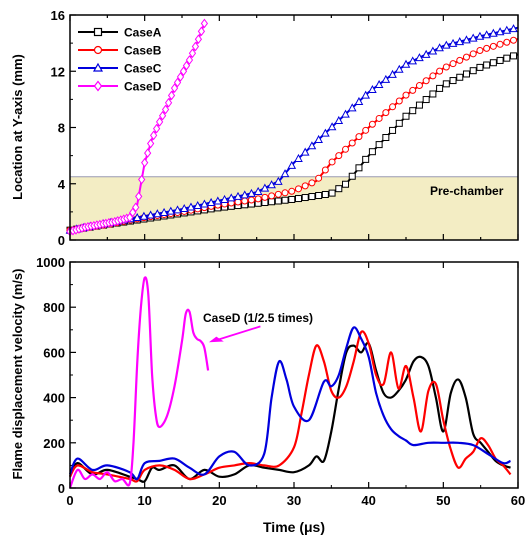  What do you see at coordinates (69, 500) in the screenshot?
I see `bottom-x-tick-label: 0` at bounding box center [69, 500].